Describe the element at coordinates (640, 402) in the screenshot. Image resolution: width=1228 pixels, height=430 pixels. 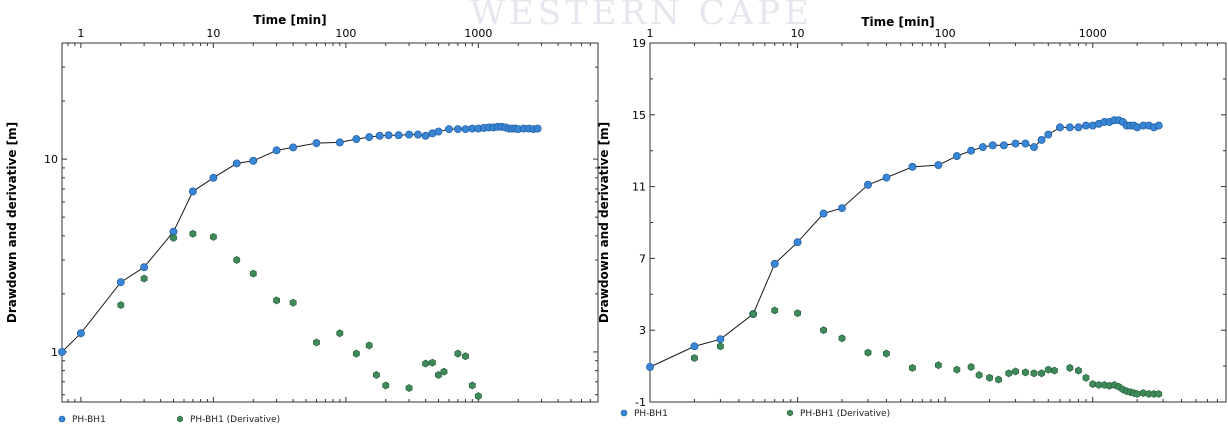
I see `y-tick-label: -1` at that location.